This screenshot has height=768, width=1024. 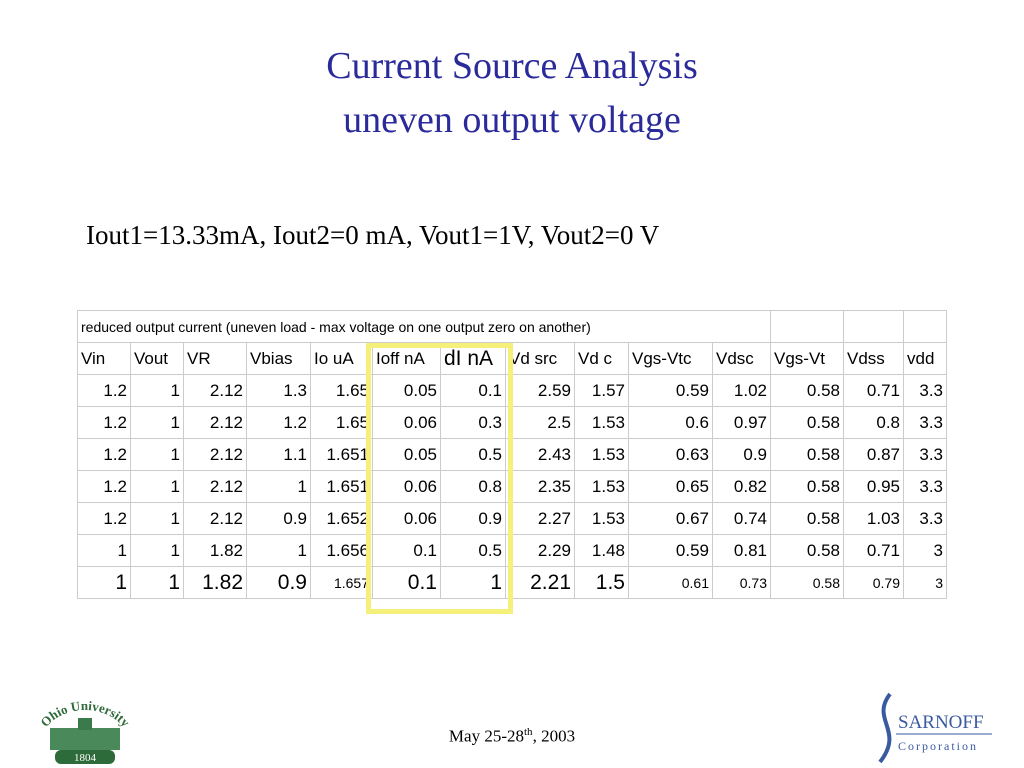 What do you see at coordinates (925, 358) in the screenshot?
I see `table-cell: vdd` at bounding box center [925, 358].